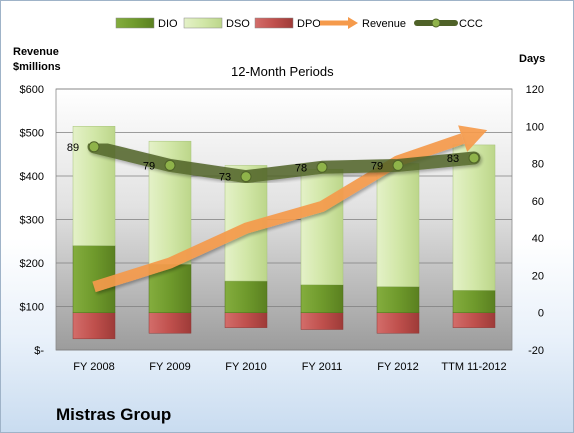  Describe the element at coordinates (169, 367) in the screenshot. I see `x-tick-label: FY 2009` at that location.